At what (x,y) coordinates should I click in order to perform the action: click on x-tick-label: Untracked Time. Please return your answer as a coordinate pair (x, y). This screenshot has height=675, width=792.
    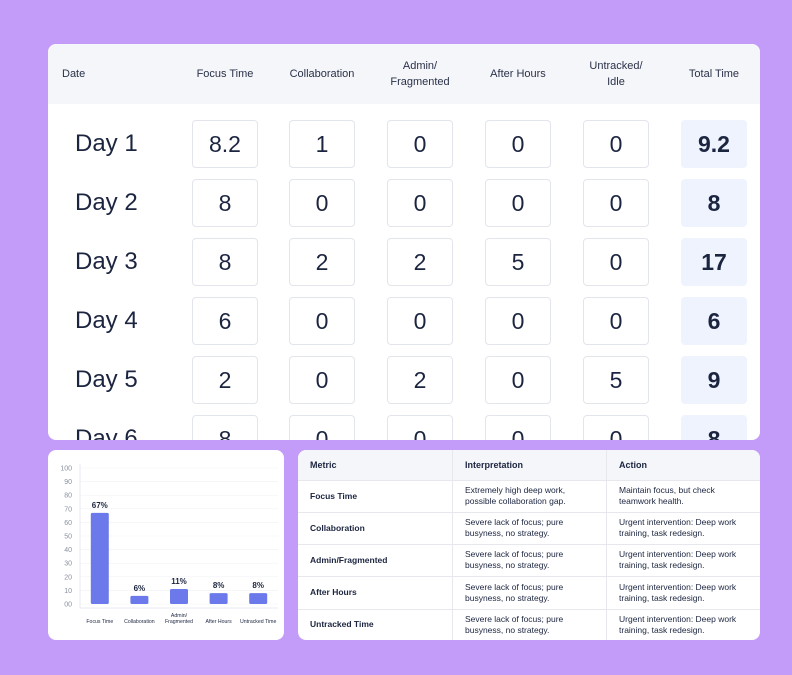
    Looking at the image, I should click on (258, 622).